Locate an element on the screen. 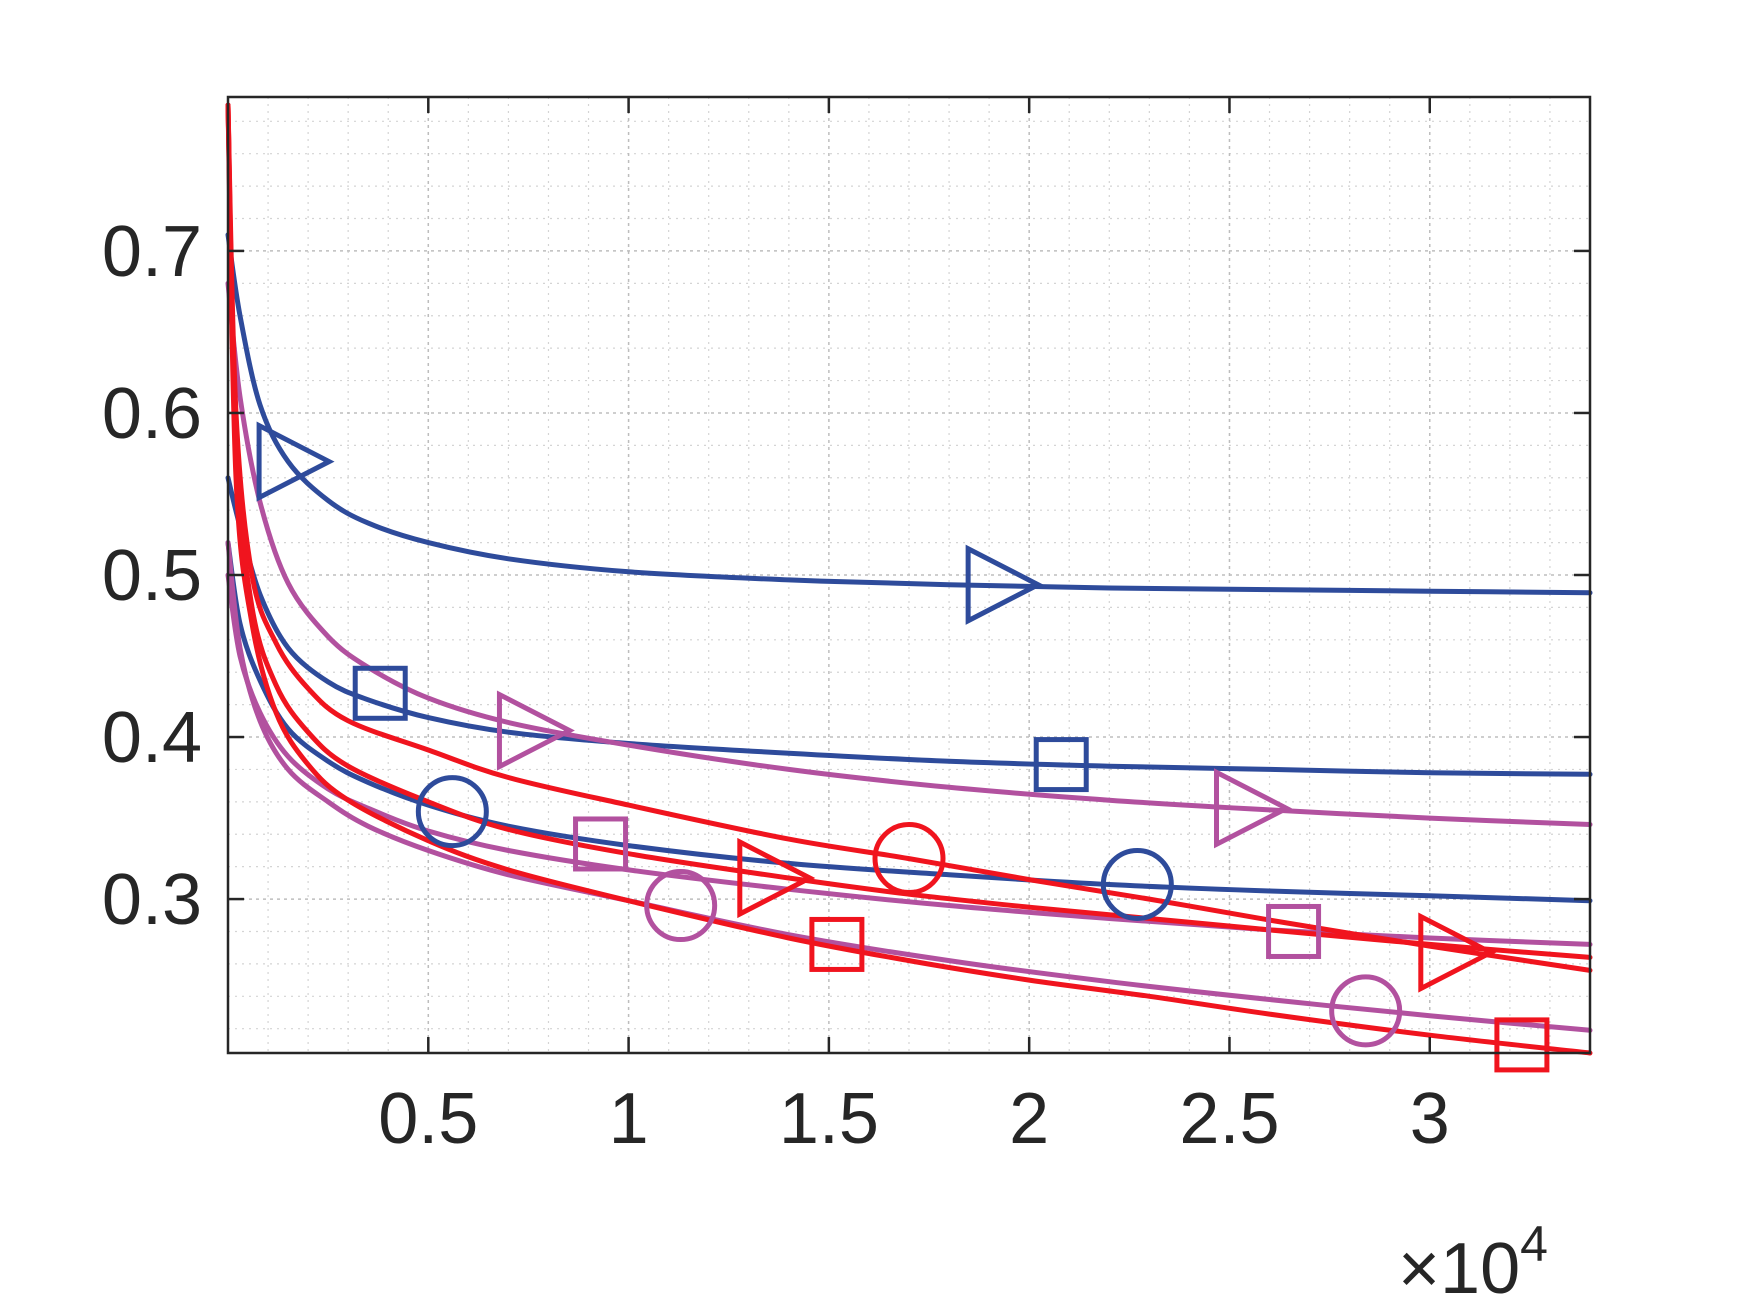 The width and height of the screenshot is (1750, 1313). y-tick-labels: 0.3 0.4 0.5 0.6 0.7 is located at coordinates (152, 576).